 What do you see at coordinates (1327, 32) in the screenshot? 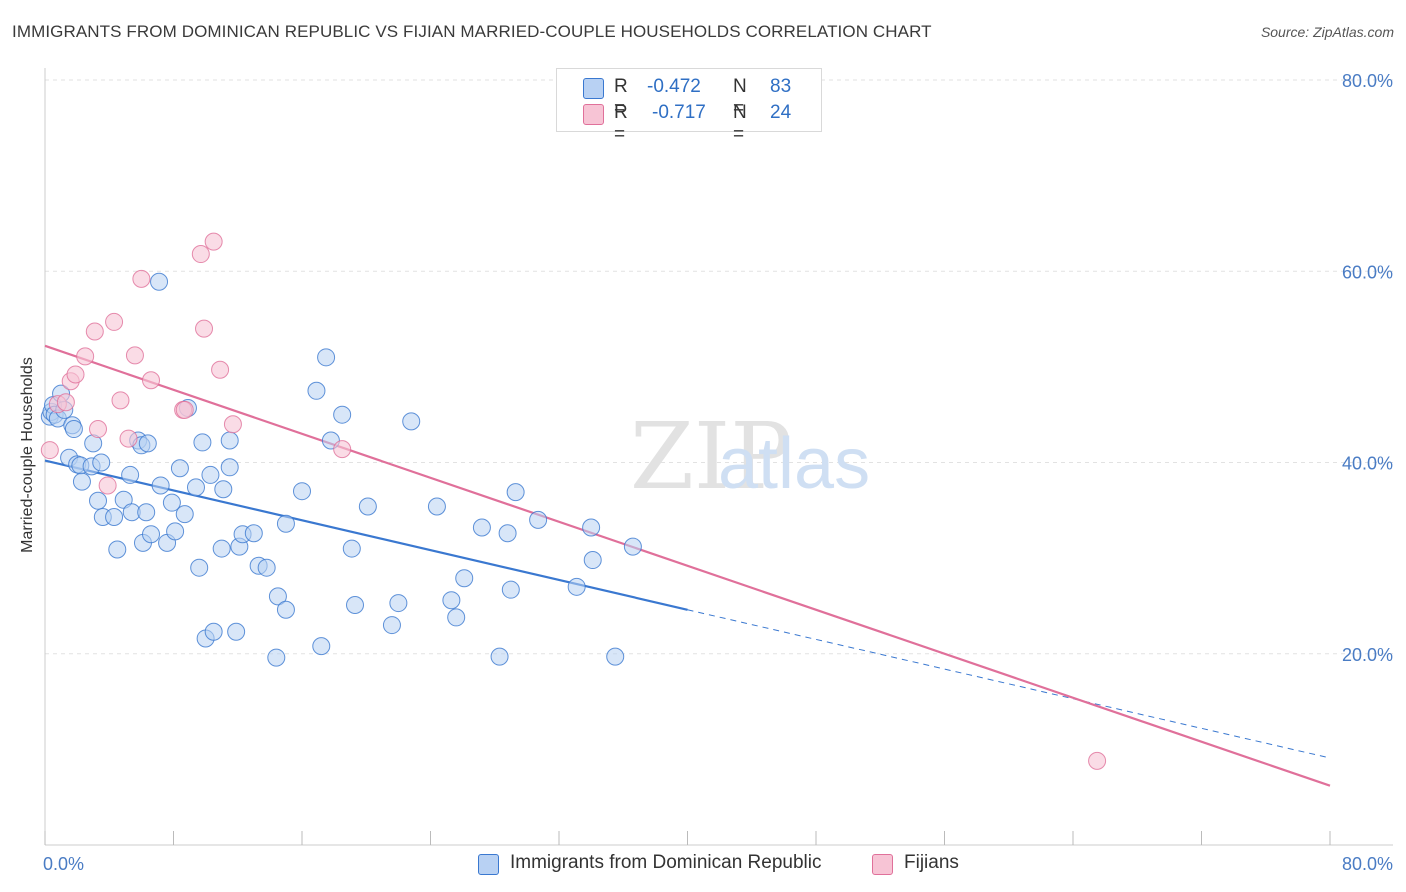
I see `source-label: Source: ZipAtlas.com` at bounding box center [1327, 32].